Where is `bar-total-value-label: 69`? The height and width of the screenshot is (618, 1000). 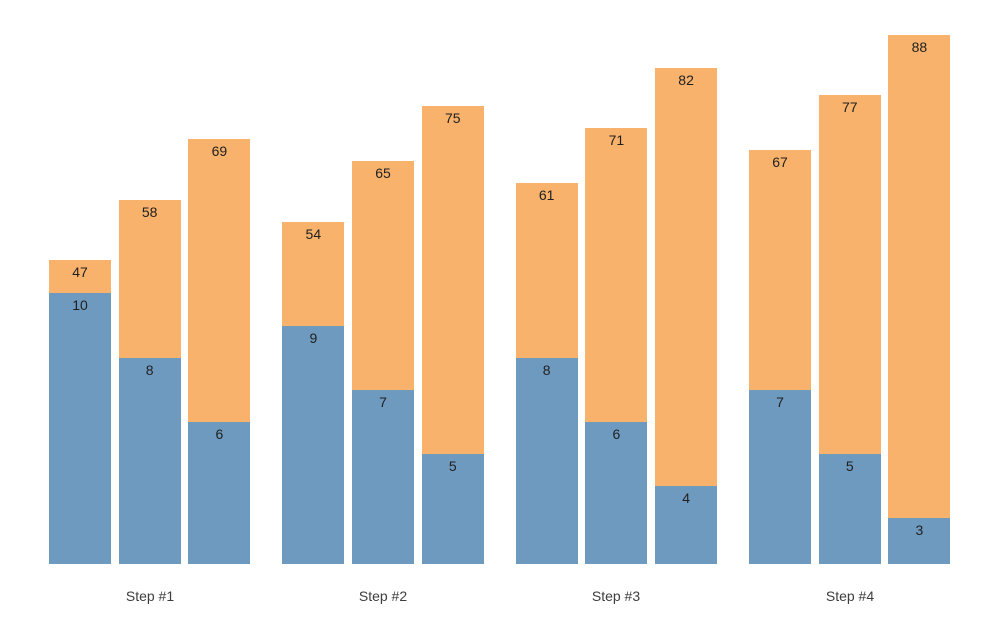 bar-total-value-label: 69 is located at coordinates (219, 151).